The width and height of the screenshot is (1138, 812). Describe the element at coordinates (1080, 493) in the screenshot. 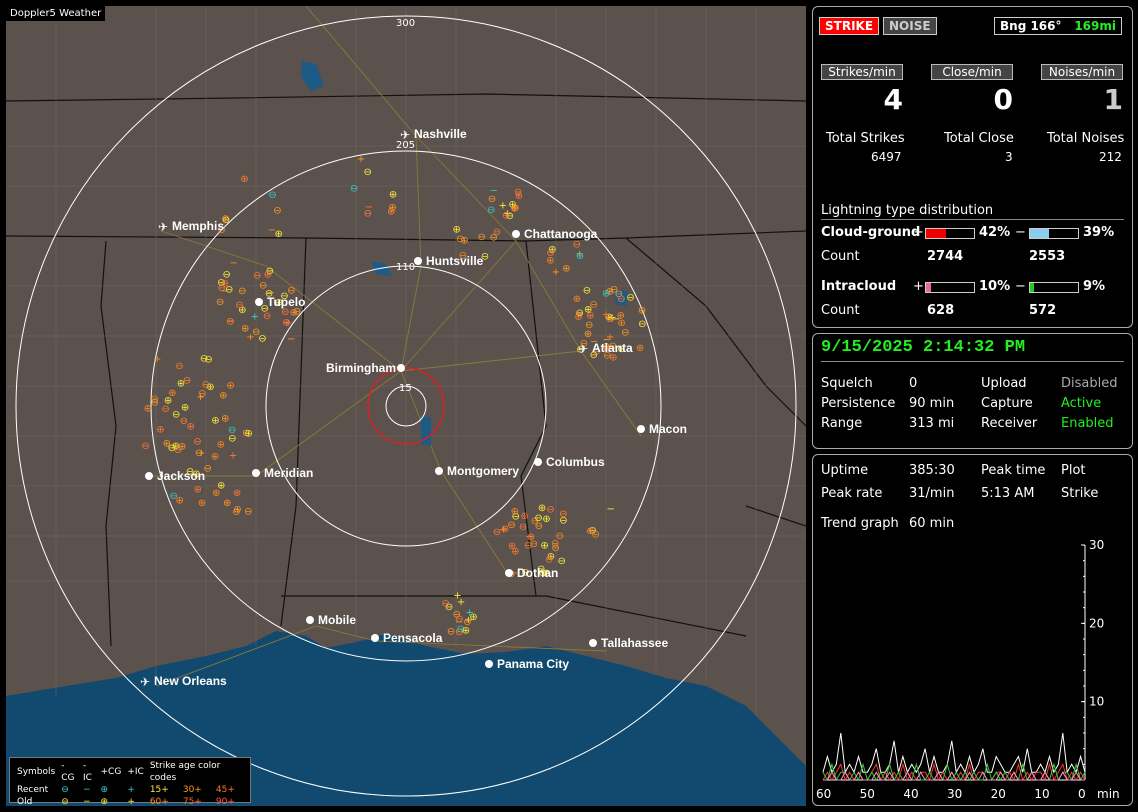

I see `plot-value: Strike` at that location.